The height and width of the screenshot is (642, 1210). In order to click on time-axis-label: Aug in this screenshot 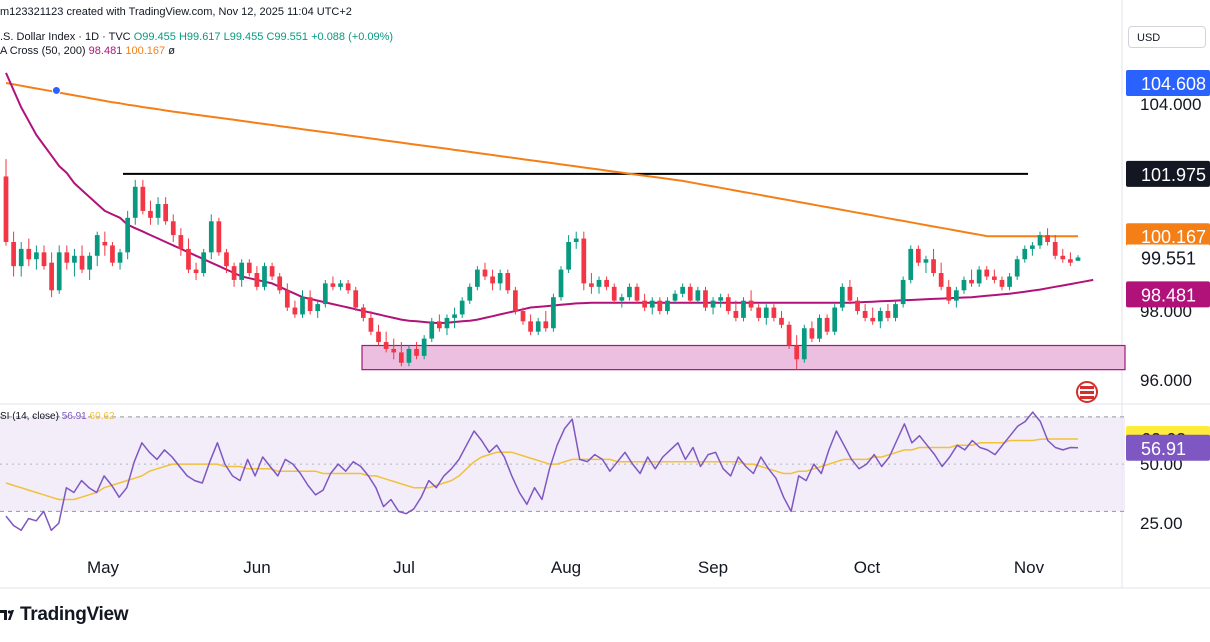, I will do `click(566, 567)`.